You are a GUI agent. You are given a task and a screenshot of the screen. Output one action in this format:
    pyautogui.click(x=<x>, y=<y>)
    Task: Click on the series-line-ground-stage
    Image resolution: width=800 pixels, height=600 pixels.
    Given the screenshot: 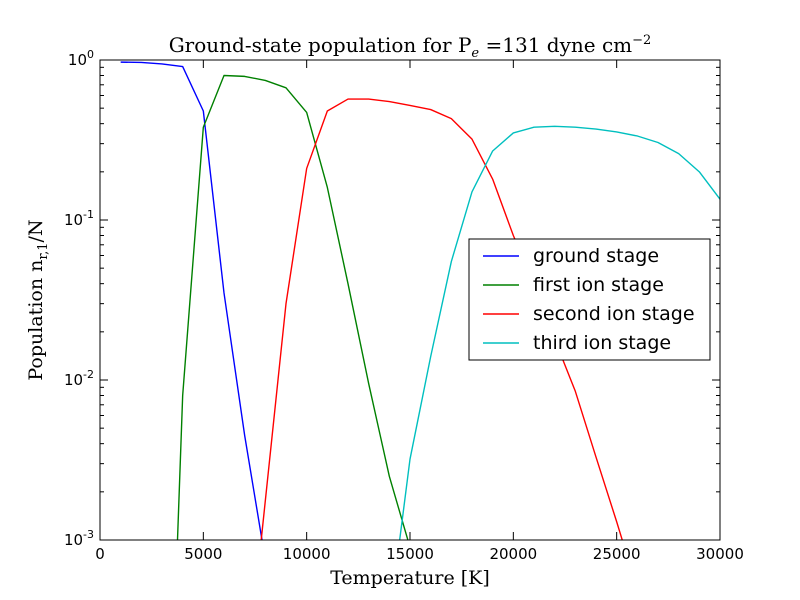 What is the action you would take?
    pyautogui.click(x=191, y=300)
    